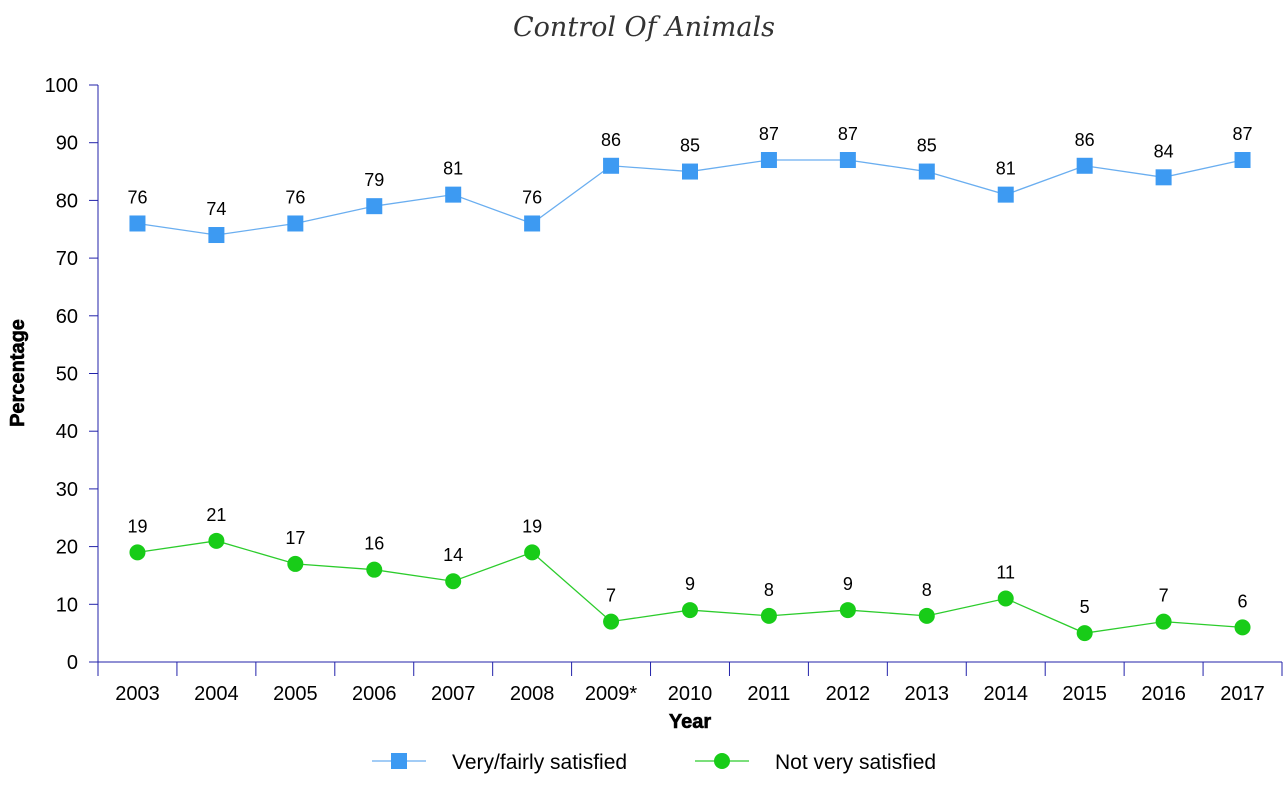 This screenshot has height=805, width=1288. Describe the element at coordinates (67, 201) in the screenshot. I see `y-tick-label: 80` at that location.